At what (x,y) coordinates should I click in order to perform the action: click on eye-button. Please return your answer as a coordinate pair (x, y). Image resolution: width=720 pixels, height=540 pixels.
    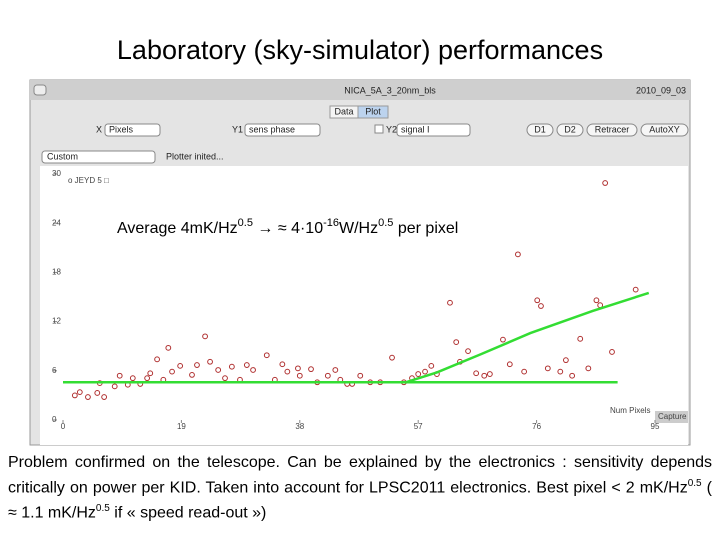
    Looking at the image, I should click on (40, 90).